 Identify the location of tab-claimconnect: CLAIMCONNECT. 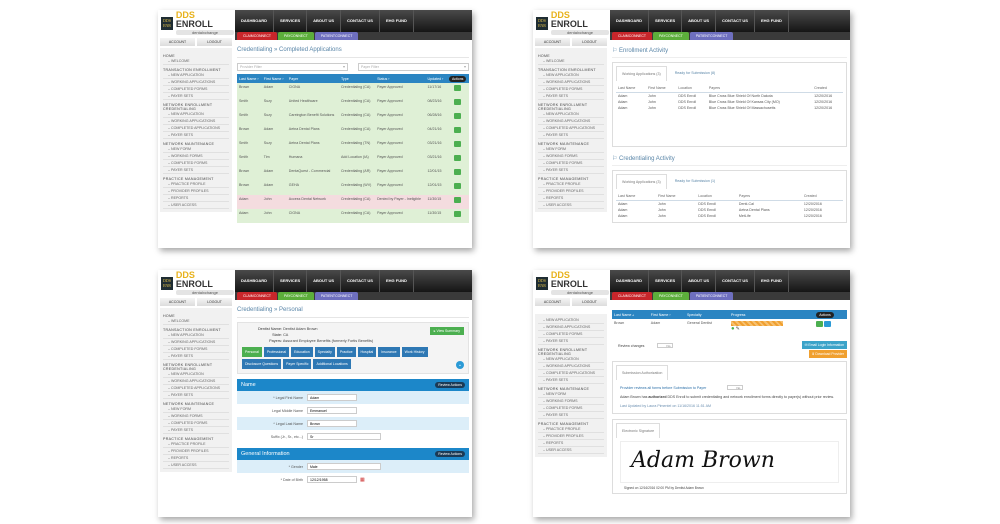
(257, 296).